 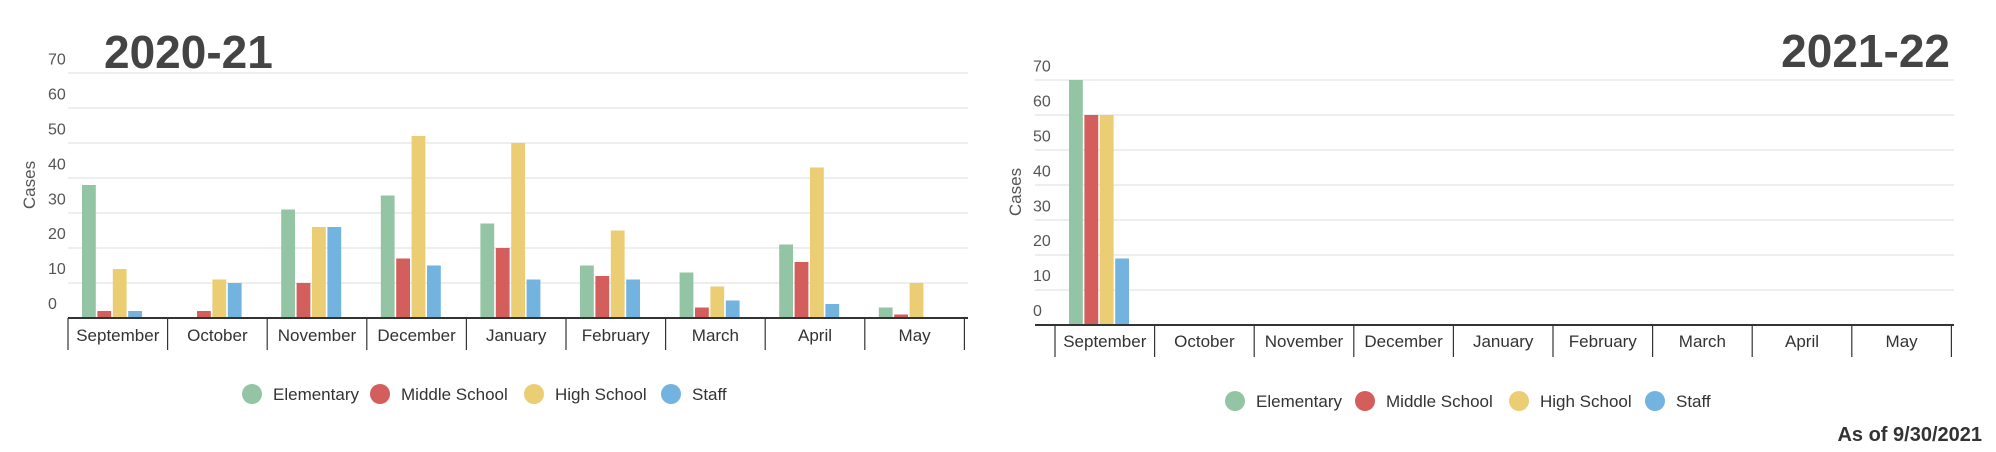 What do you see at coordinates (633, 298) in the screenshot?
I see `bar-staff-february` at bounding box center [633, 298].